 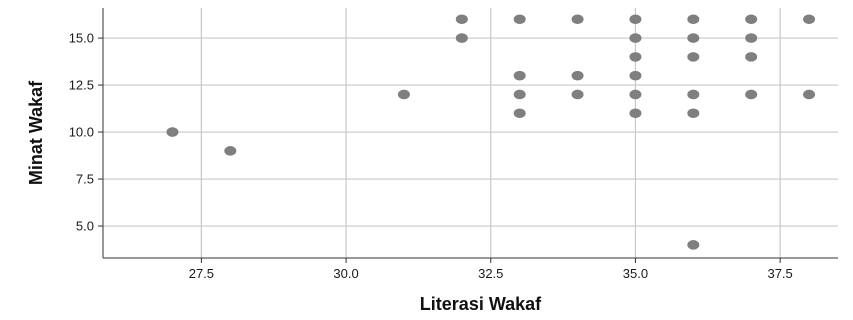 I want to click on y-tick-label: 12.5, so click(x=81, y=85).